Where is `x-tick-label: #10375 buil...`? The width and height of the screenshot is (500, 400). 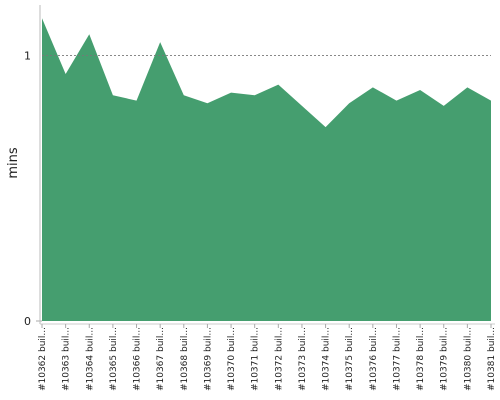
x-tick-label: #10375 buil... is located at coordinates (350, 359).